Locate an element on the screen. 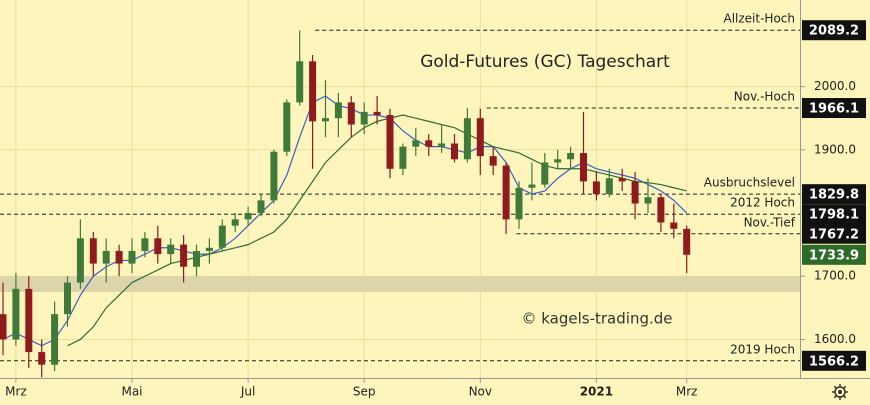 The image size is (870, 405). level-name: Allzeit-Hoch is located at coordinates (760, 19).